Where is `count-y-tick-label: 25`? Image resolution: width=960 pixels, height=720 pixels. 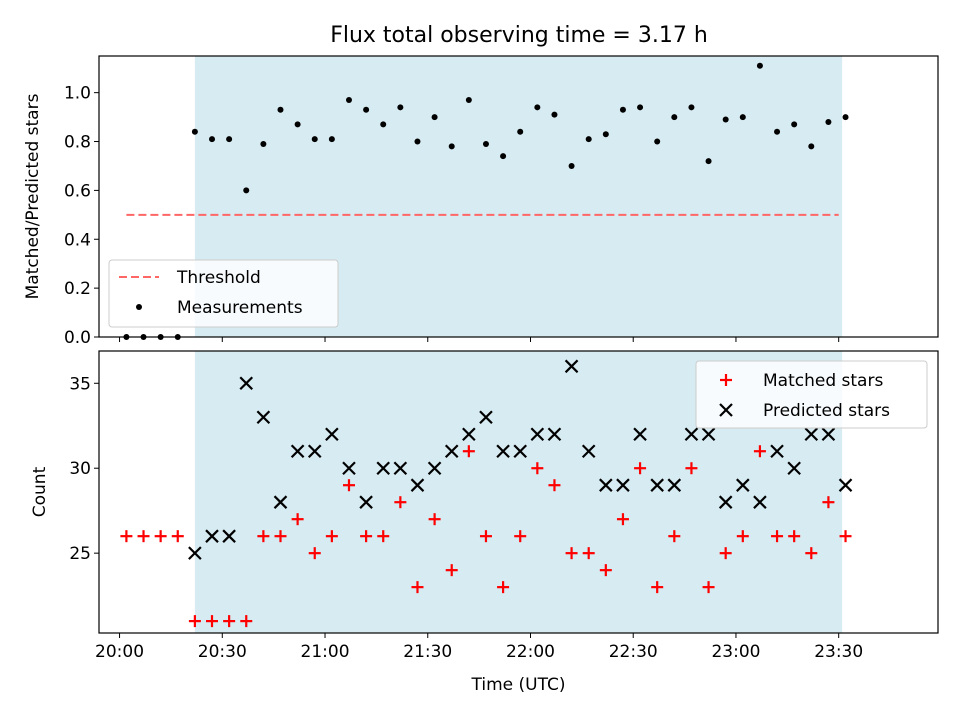 count-y-tick-label: 25 is located at coordinates (80, 554).